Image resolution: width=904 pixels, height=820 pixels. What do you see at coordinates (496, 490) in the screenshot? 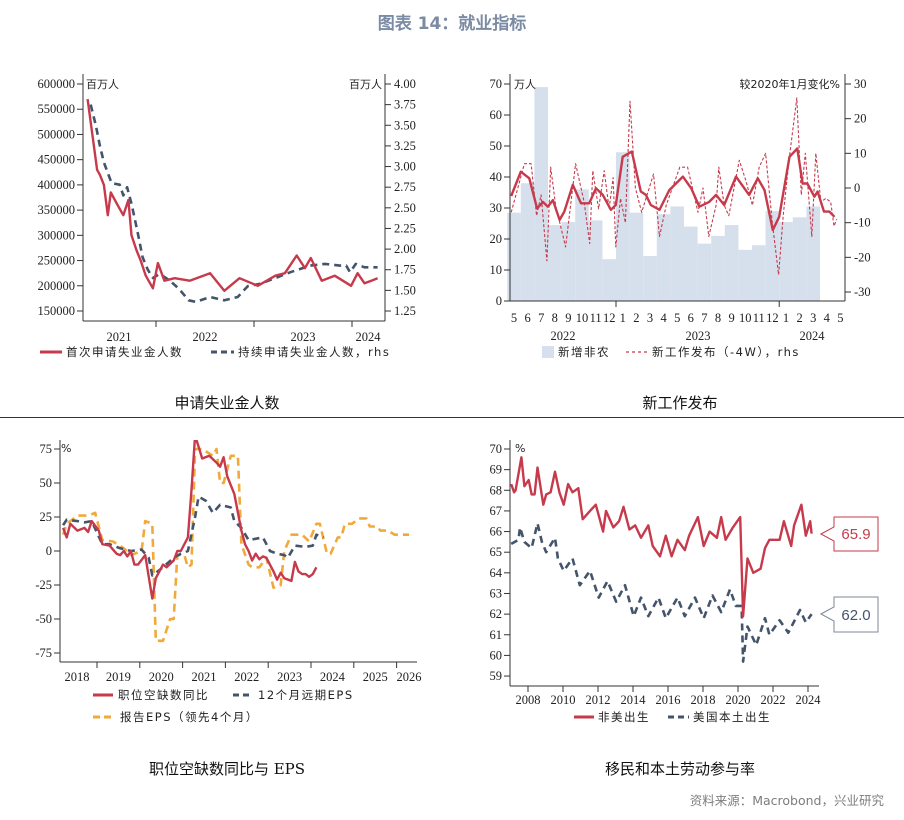
I see `y-tick-label: 68` at bounding box center [496, 490].